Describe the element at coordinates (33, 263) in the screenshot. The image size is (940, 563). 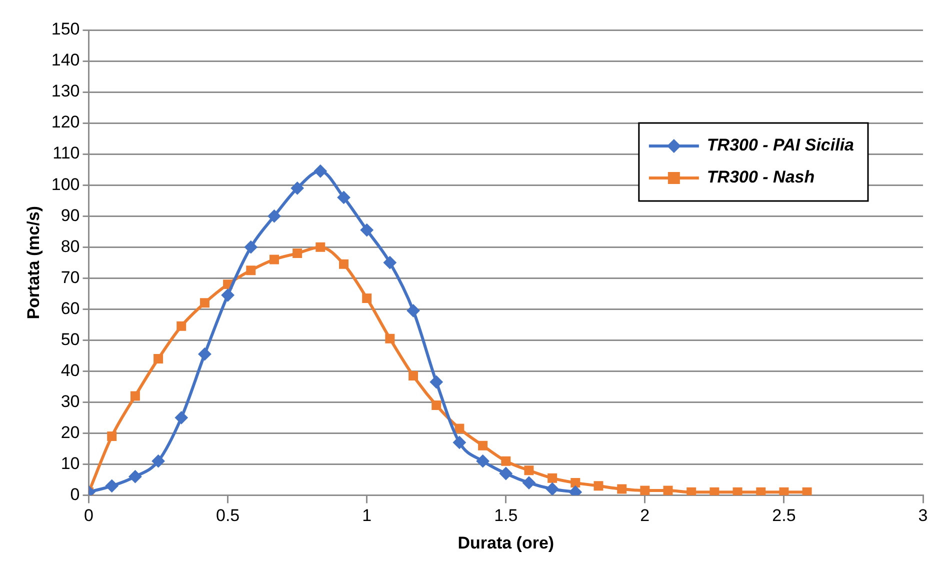
I see `y-axis-title: Portata (mc/s)` at that location.